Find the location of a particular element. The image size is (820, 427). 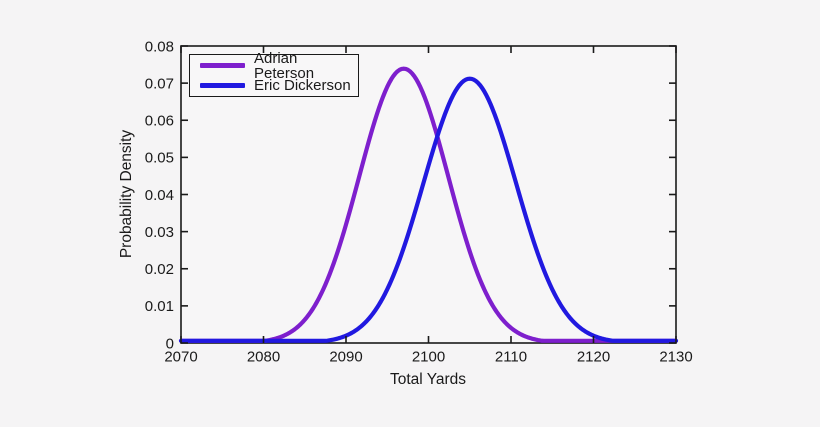

legend-entry-eric-dickerson: Eric Dickerson is located at coordinates (279, 85).